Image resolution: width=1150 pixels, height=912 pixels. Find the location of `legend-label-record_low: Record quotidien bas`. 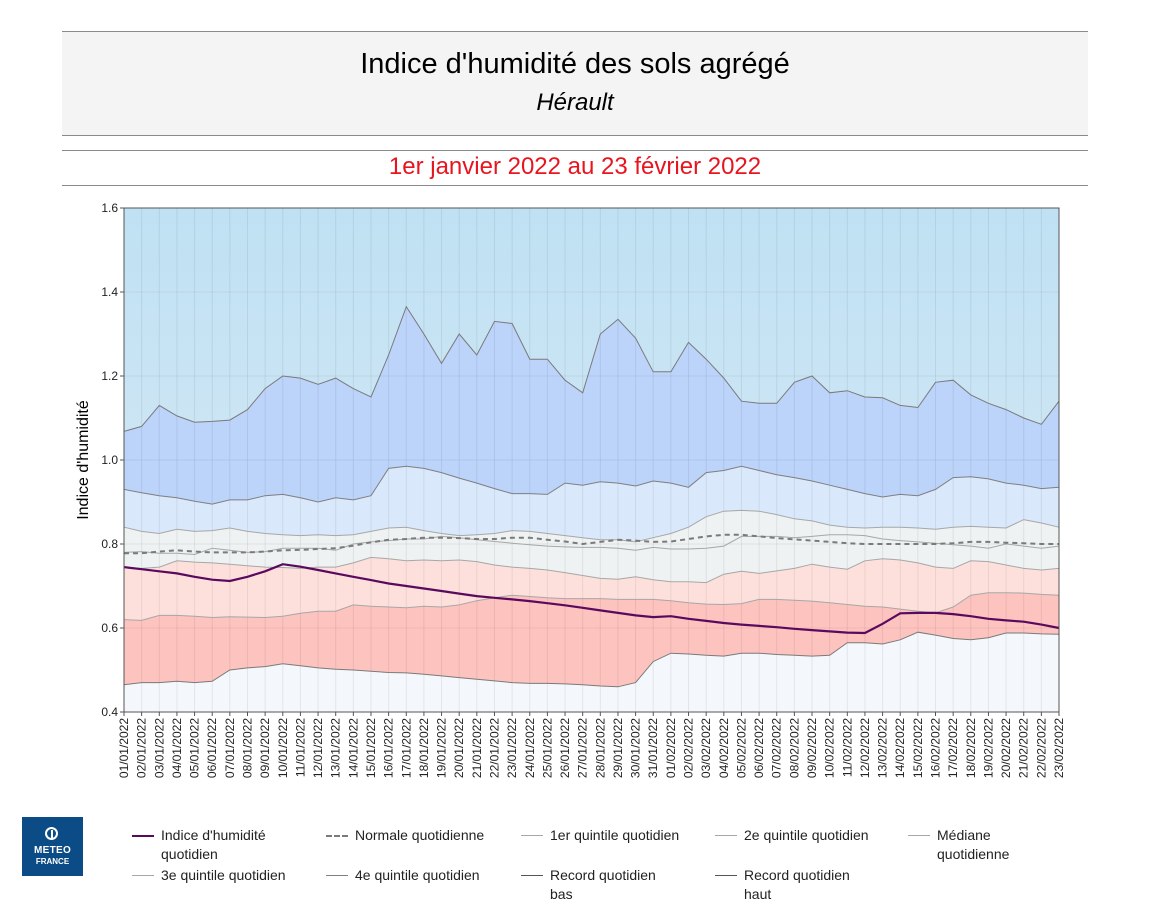

legend-label-record_low: Record quotidien bas is located at coordinates (635, 885).